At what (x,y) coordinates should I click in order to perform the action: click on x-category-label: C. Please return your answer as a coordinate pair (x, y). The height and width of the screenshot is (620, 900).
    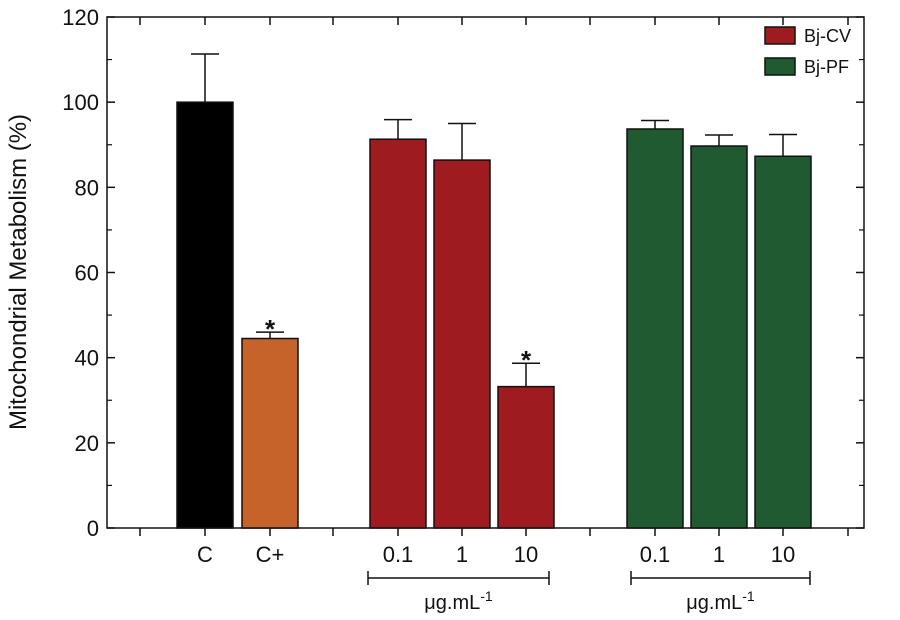
    Looking at the image, I should click on (205, 554).